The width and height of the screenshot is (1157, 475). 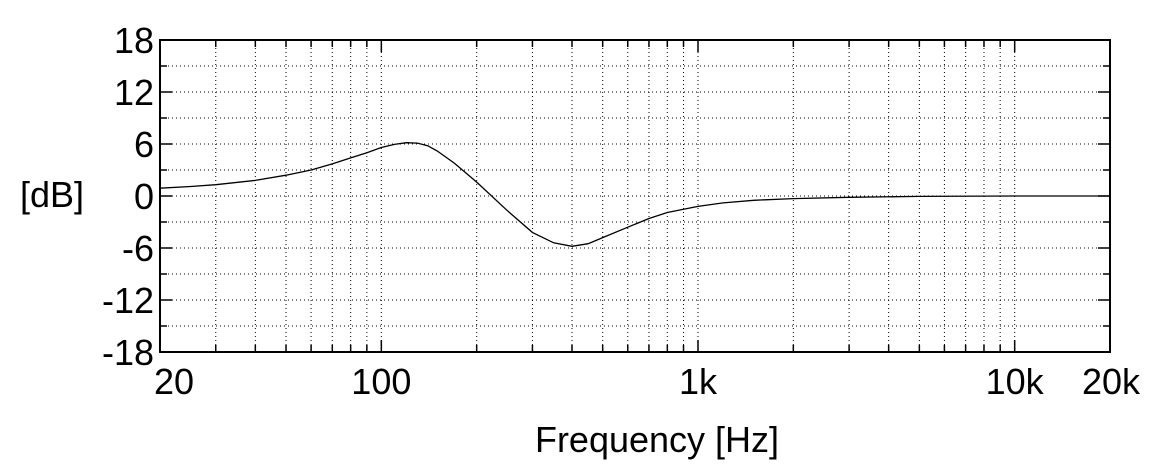 I want to click on x-tick-label: 1k, so click(x=698, y=381).